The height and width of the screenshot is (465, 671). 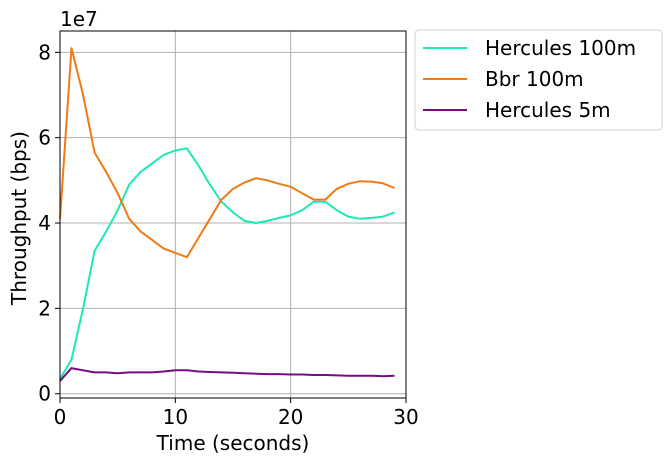 I want to click on y-axis-offset-text: 1e7, so click(x=79, y=19).